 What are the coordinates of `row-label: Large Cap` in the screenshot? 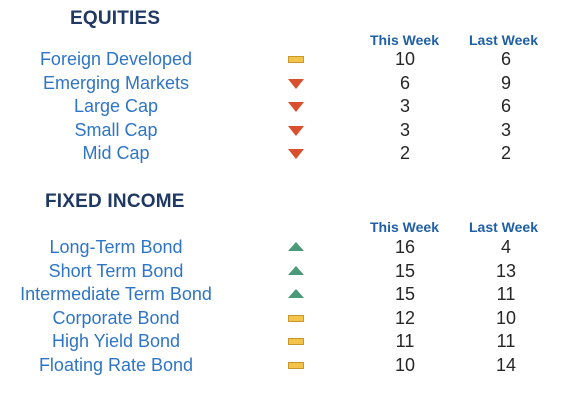 It's located at (116, 106).